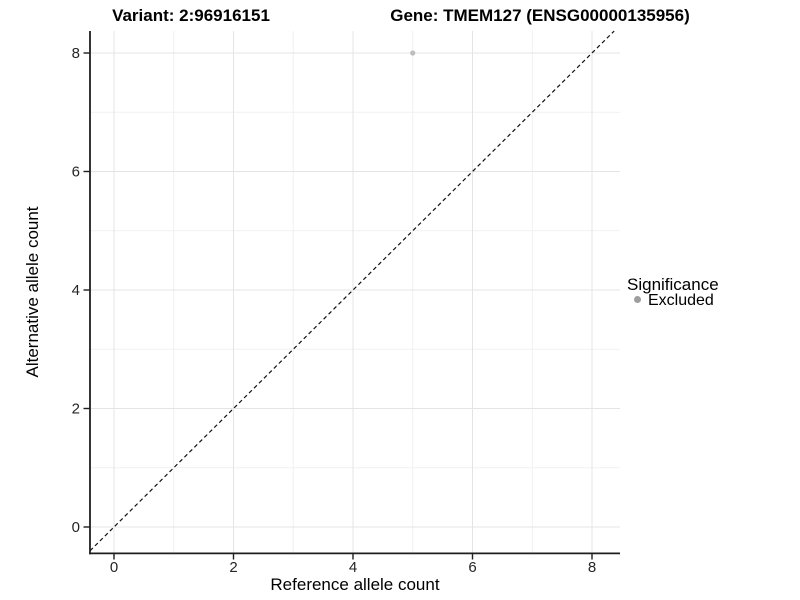 This screenshot has height=600, width=800. Describe the element at coordinates (681, 300) in the screenshot. I see `legend-entry-label: Excluded` at that location.